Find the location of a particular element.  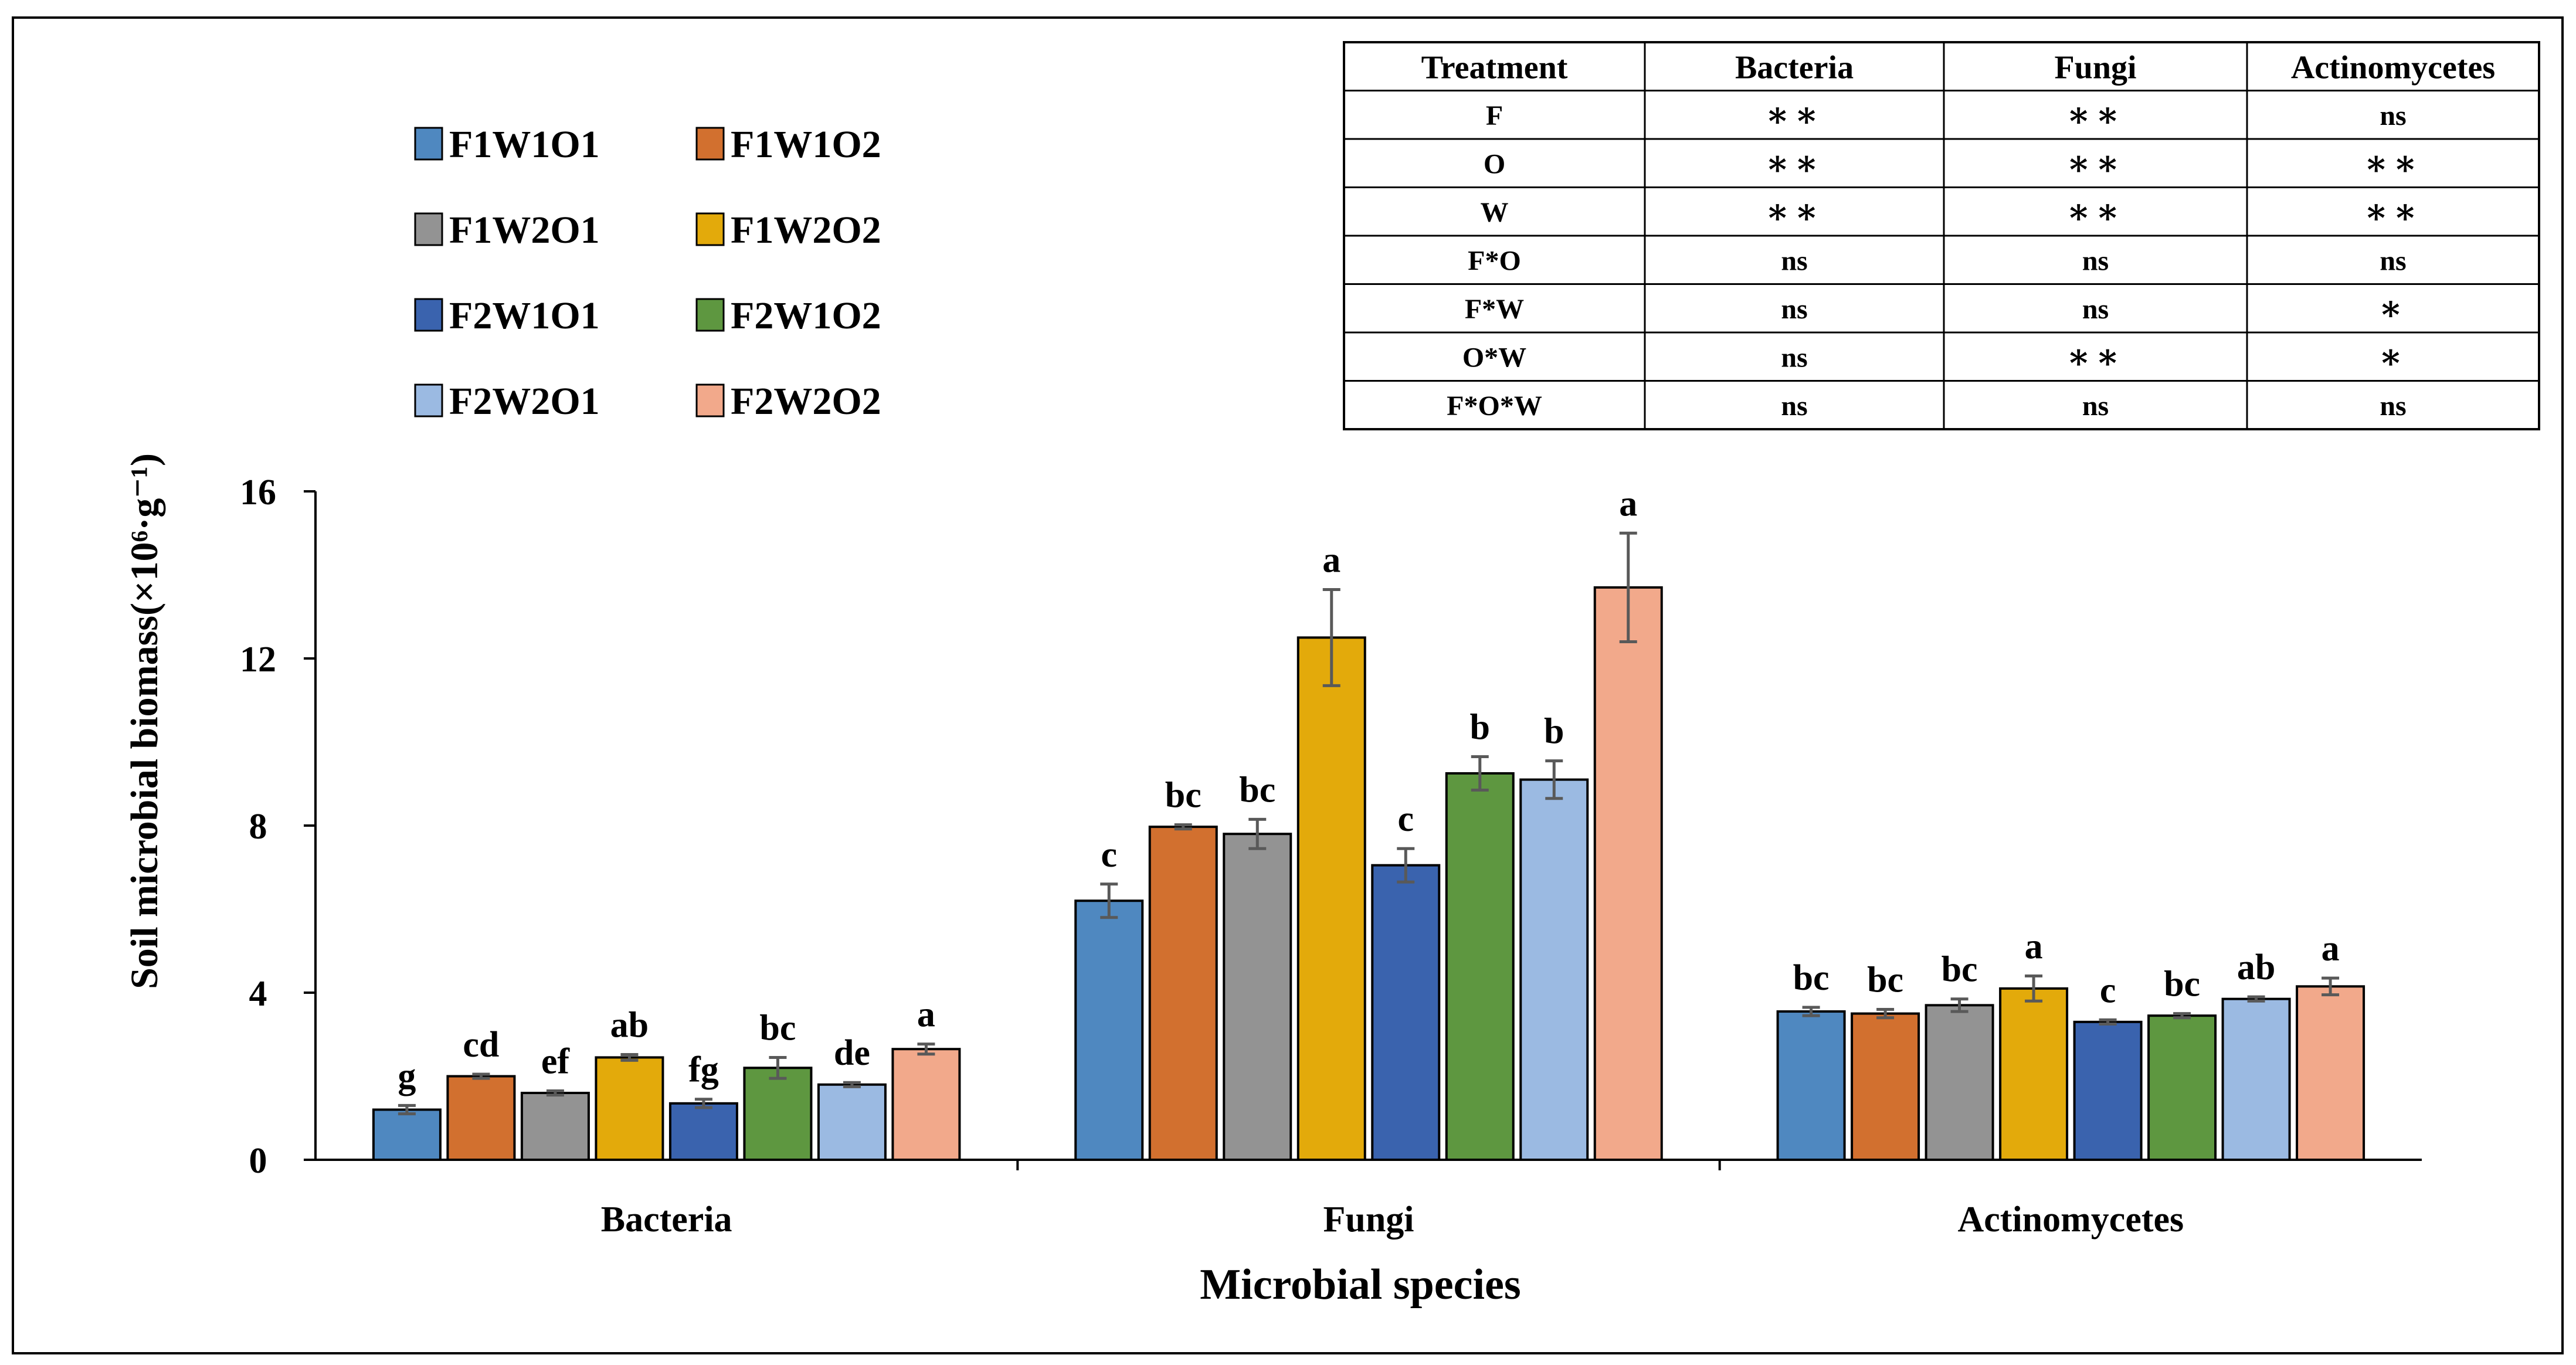

bar-f1w2o1-fungi is located at coordinates (1257, 997).